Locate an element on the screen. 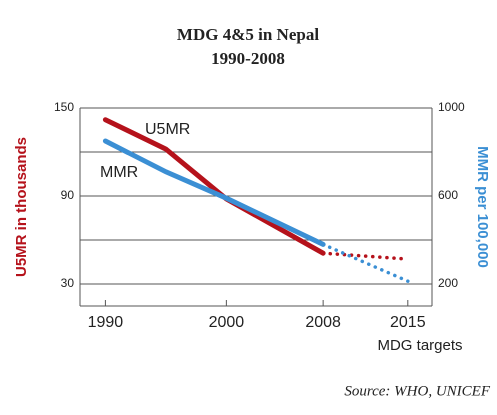  x-annotation: MDG targets is located at coordinates (419, 345).